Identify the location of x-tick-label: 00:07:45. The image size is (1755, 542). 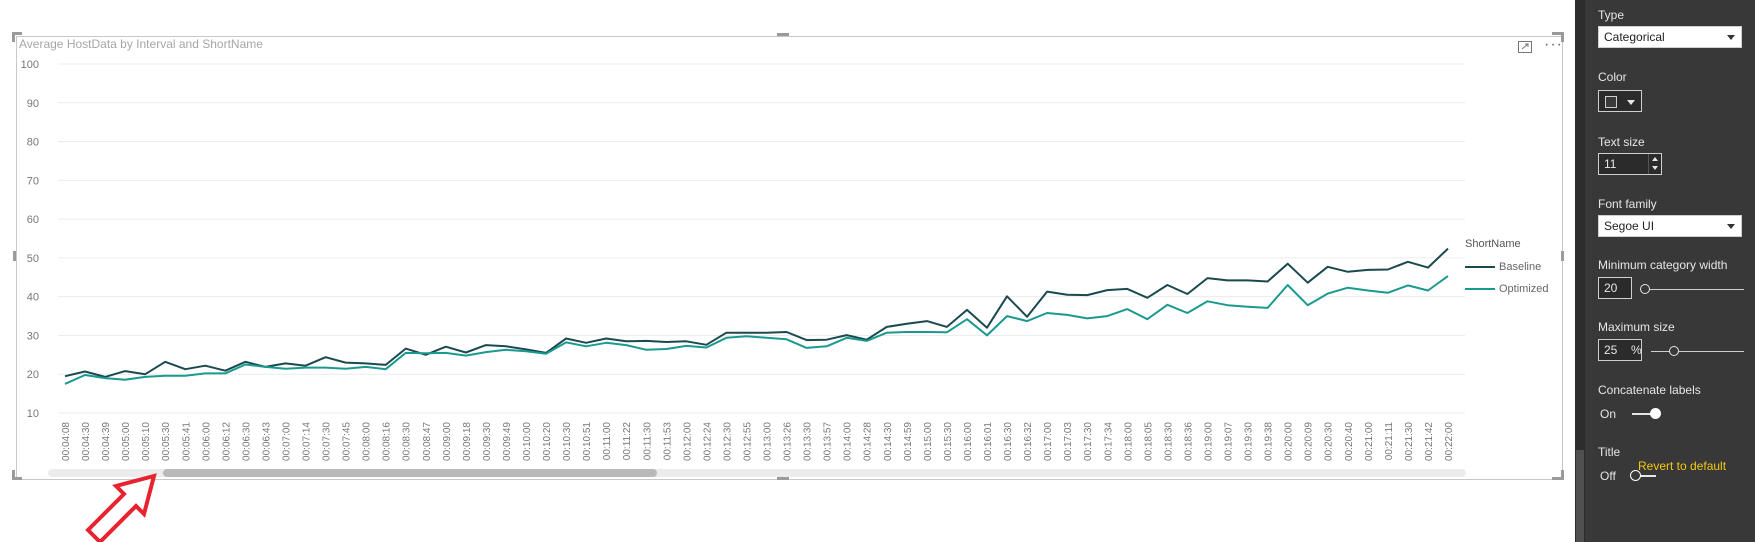
(347, 441).